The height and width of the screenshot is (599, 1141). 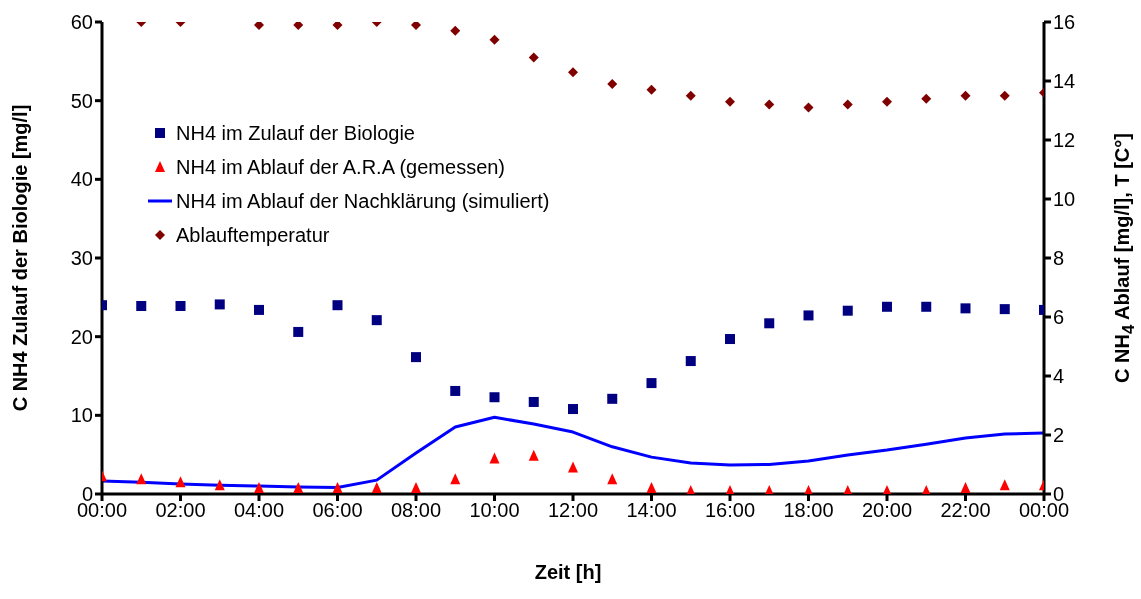 I want to click on y-tick-label: 50, so click(x=81, y=100).